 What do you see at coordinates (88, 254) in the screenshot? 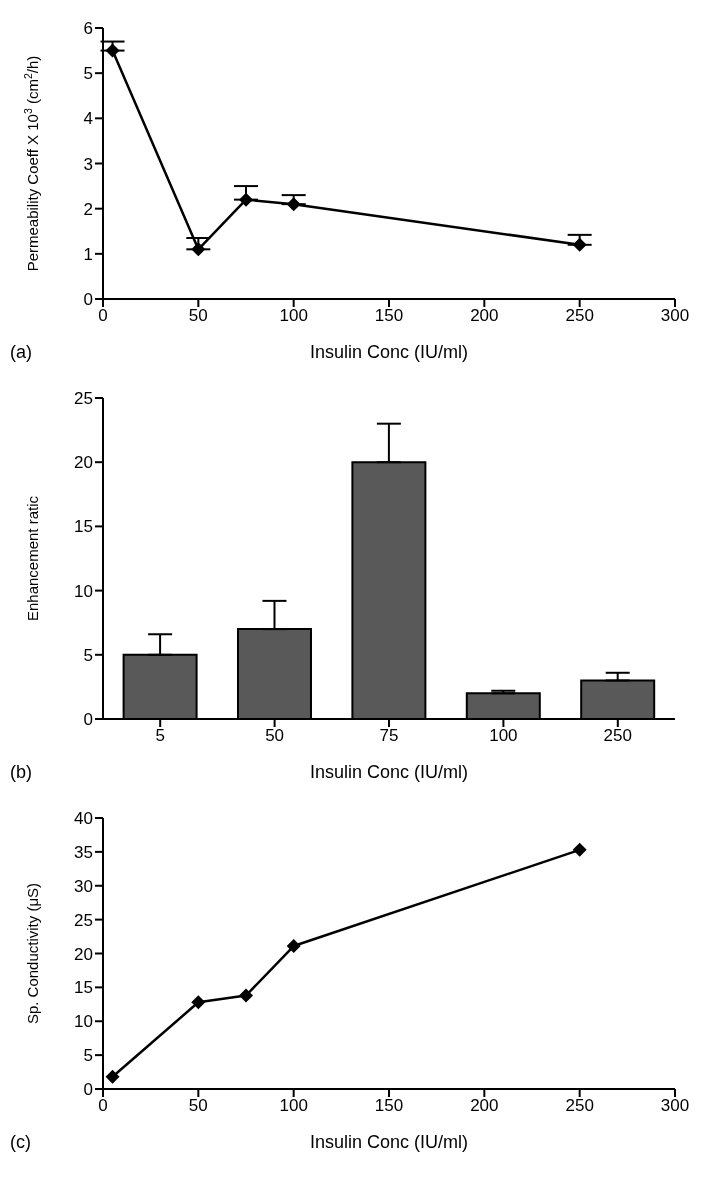
I see `y-tick-label: 1` at bounding box center [88, 254].